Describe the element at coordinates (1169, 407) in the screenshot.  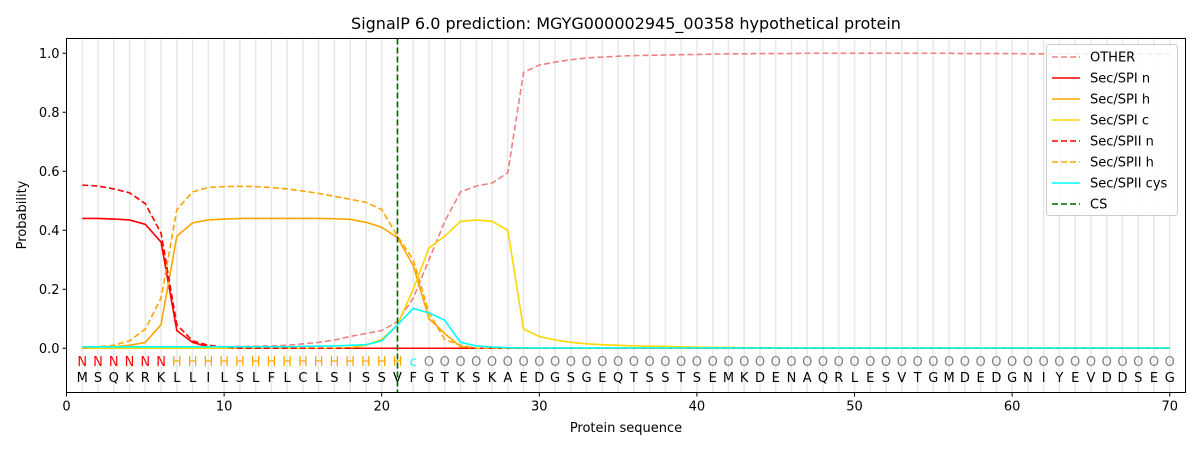
I see `x-tick-label: 70` at that location.